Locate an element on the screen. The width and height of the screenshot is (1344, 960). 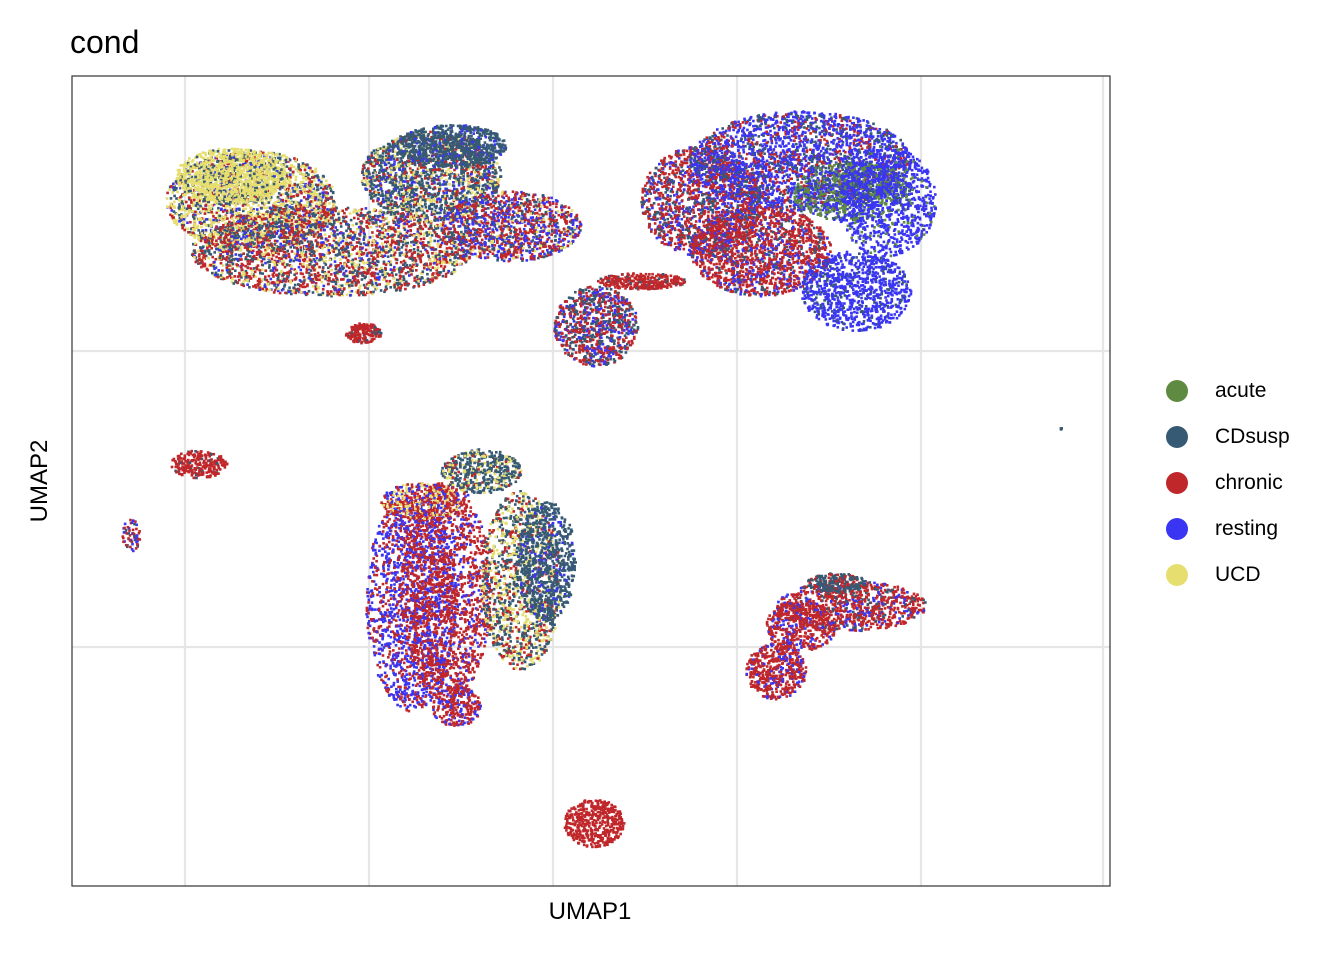
legend-label: acute is located at coordinates (1240, 391).